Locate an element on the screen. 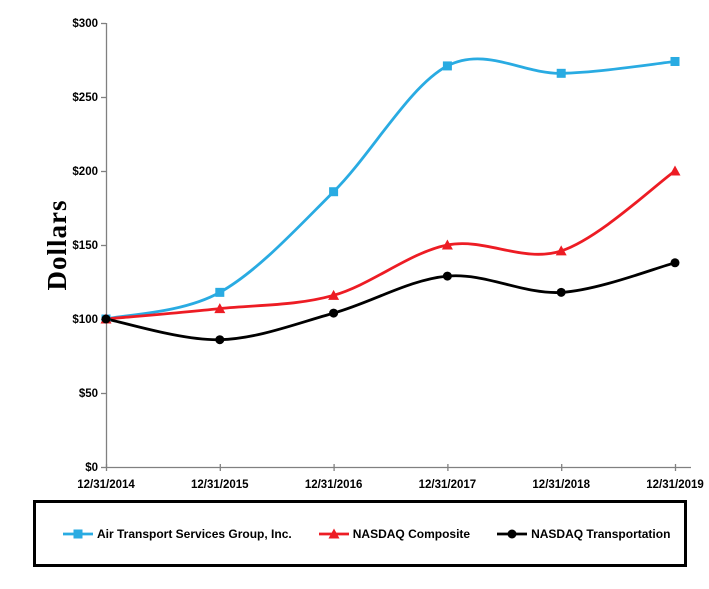 Image resolution: width=709 pixels, height=589 pixels. legend-item-nasdaq-composite: NASDAQ Composite is located at coordinates (394, 533).